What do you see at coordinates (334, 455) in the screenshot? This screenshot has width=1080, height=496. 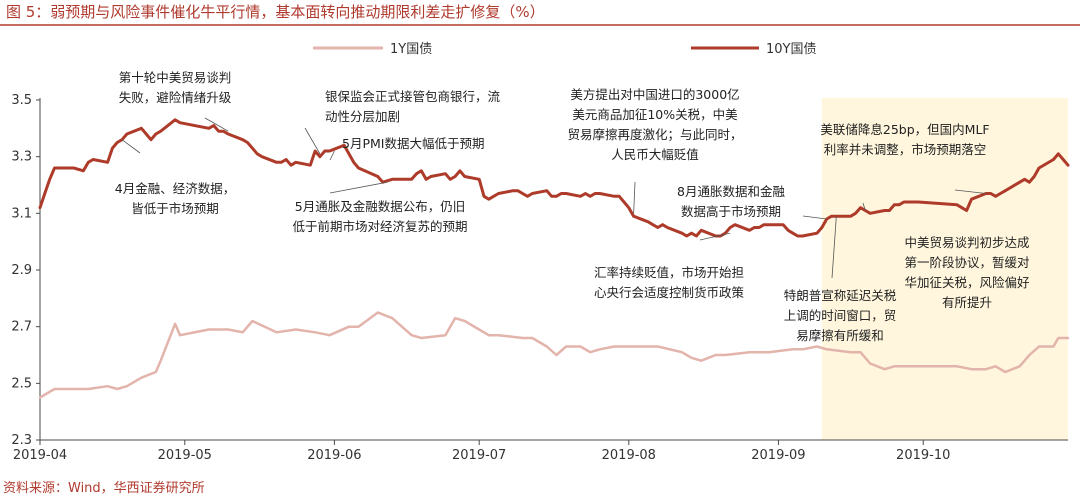 I see `x-tick-label: 2019-06` at bounding box center [334, 455].